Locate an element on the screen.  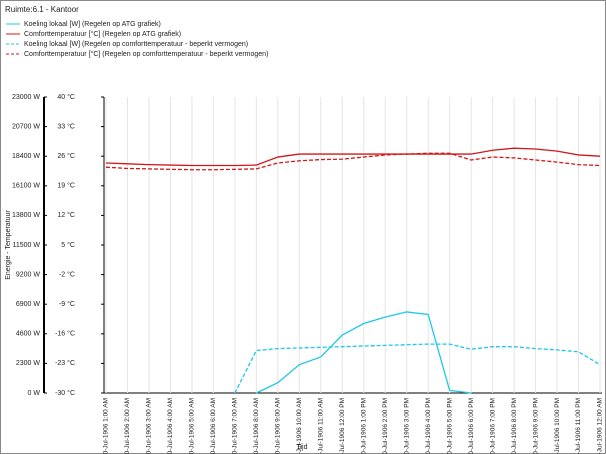
y2-tick-label: 19 °C is located at coordinates (66, 186).